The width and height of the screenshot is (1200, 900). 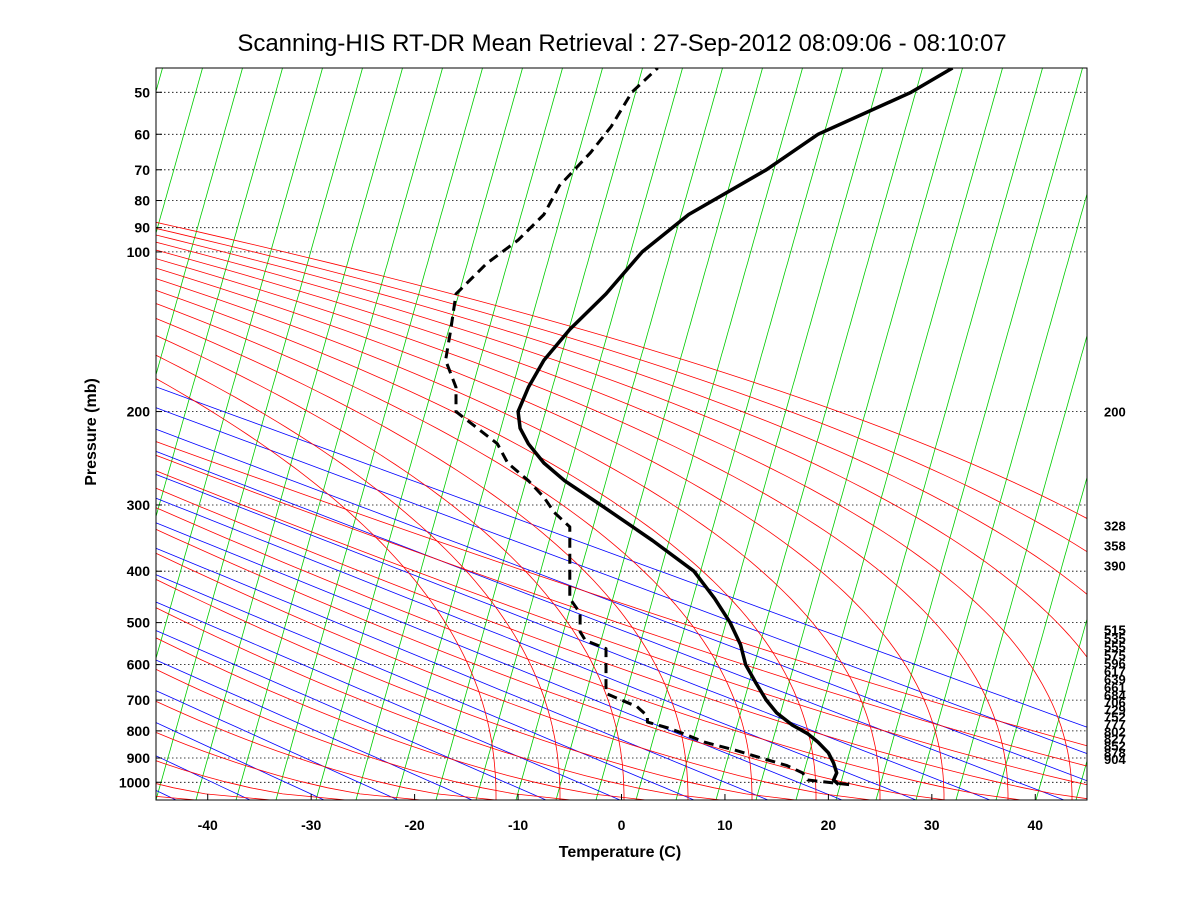 I want to click on x-tick-label: 20, so click(x=829, y=825).